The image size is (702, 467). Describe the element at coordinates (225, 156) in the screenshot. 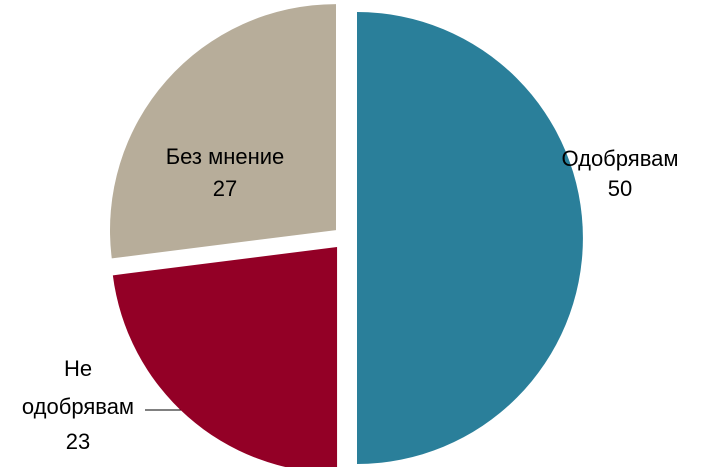

I see `slice-label: Без мнение` at that location.